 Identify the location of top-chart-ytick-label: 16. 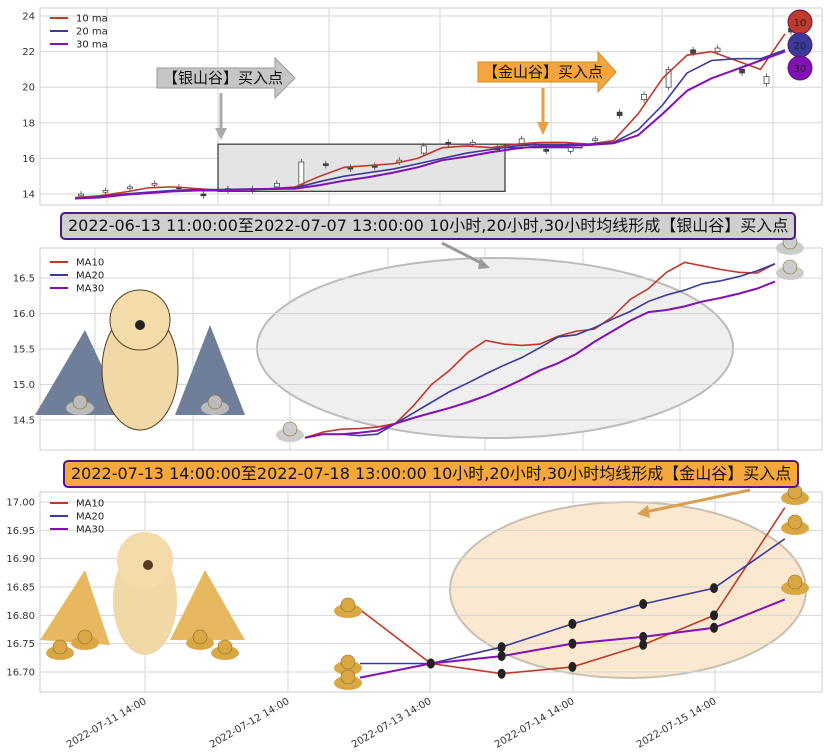
(28, 159).